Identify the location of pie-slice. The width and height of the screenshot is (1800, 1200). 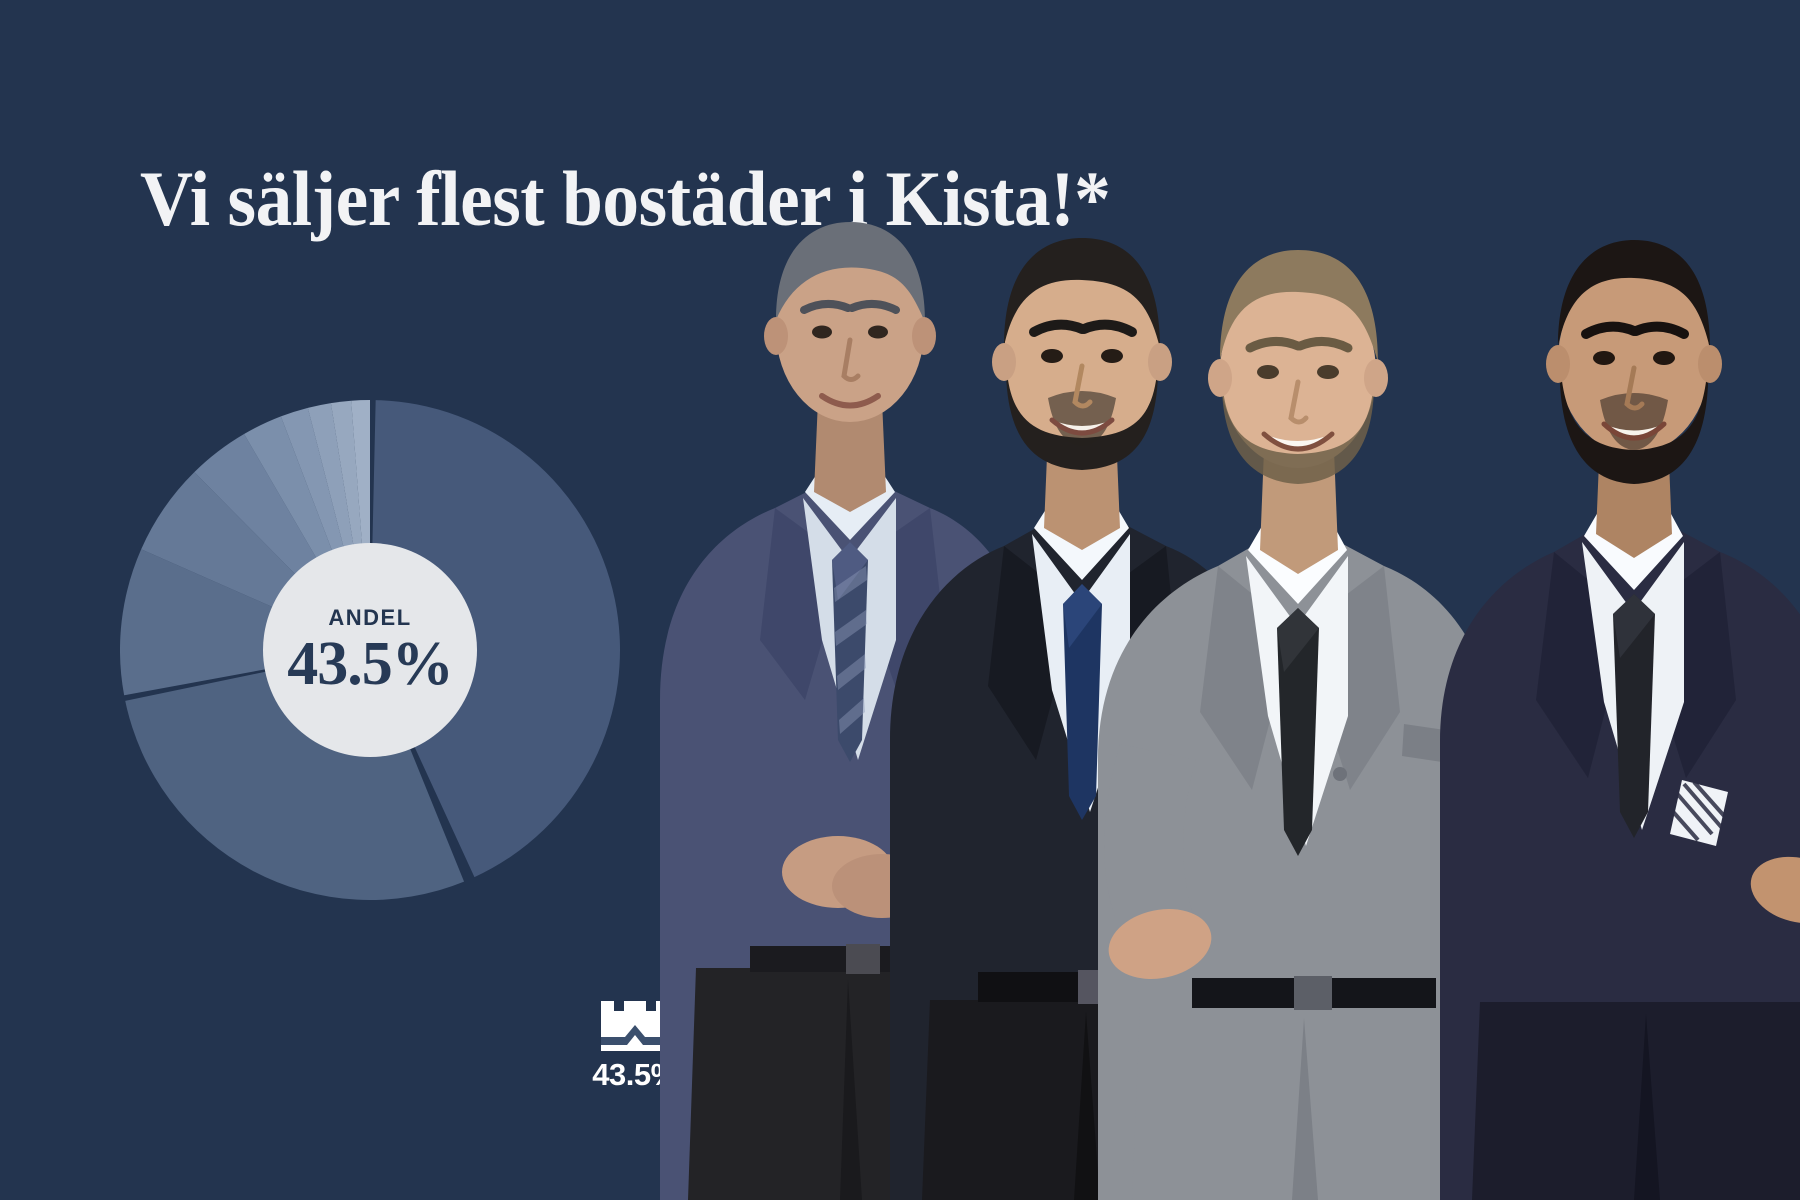
(495, 639).